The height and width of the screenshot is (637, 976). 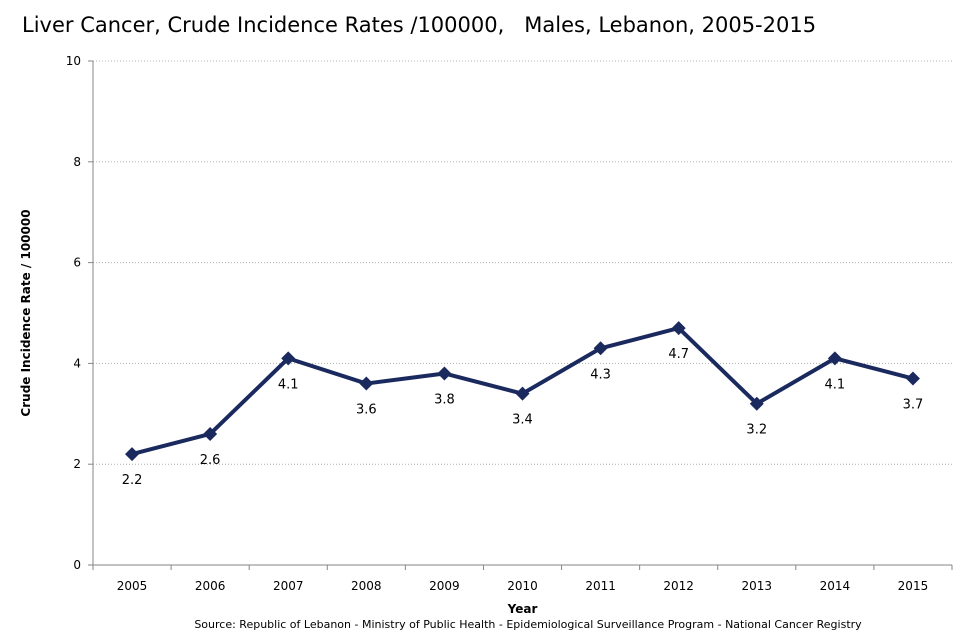 What do you see at coordinates (77, 162) in the screenshot?
I see `y-tick-label: 8` at bounding box center [77, 162].